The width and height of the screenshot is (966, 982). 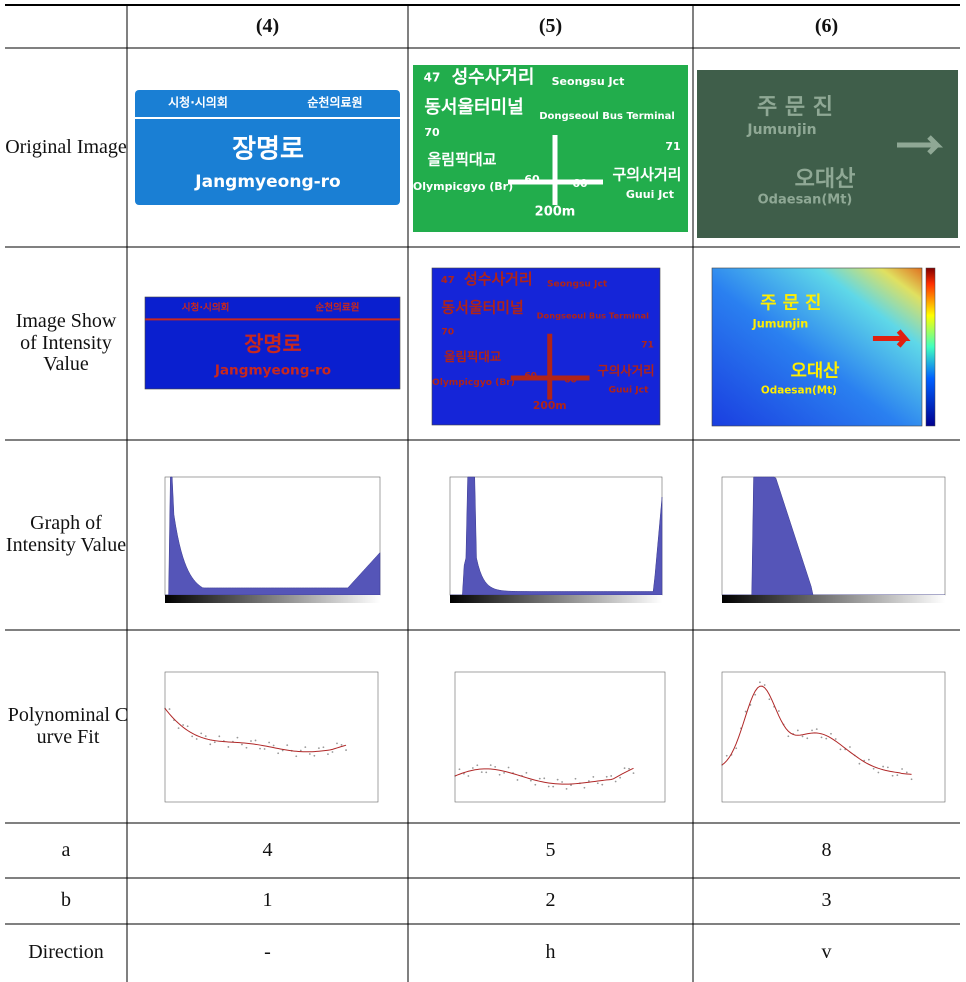 I want to click on sign-text: 시청·시의회, so click(x=206, y=307).